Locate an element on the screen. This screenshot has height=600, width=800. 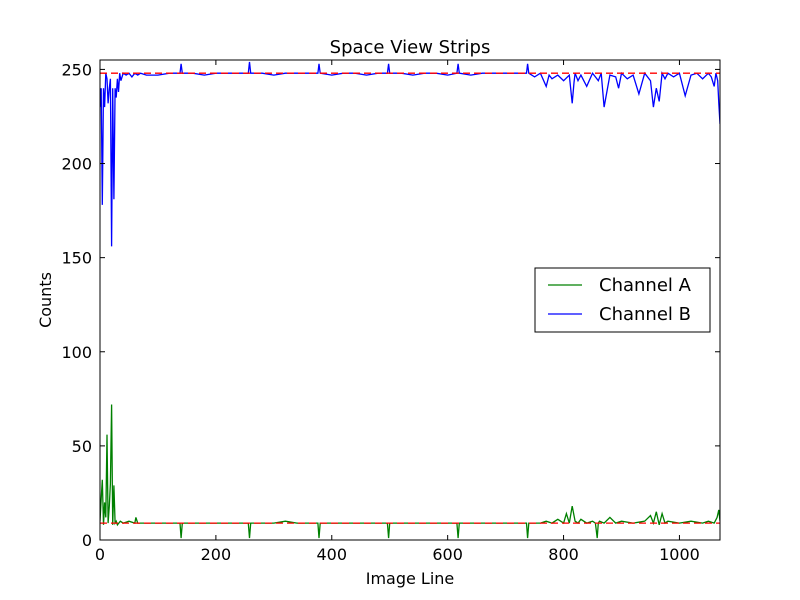
x-tick-label: 0 is located at coordinates (100, 554).